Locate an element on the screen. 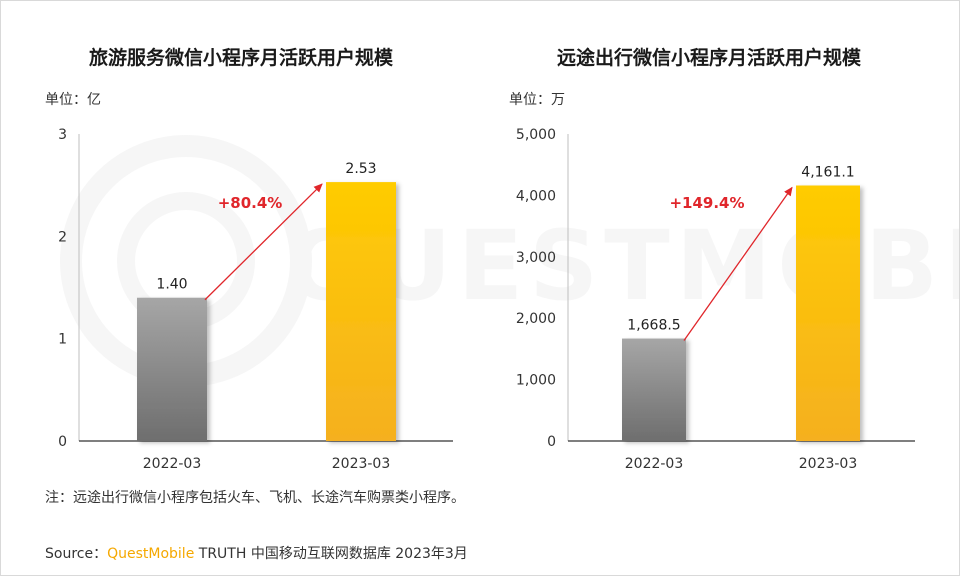 This screenshot has height=576, width=960. source-brand: QuestMobile is located at coordinates (151, 554).